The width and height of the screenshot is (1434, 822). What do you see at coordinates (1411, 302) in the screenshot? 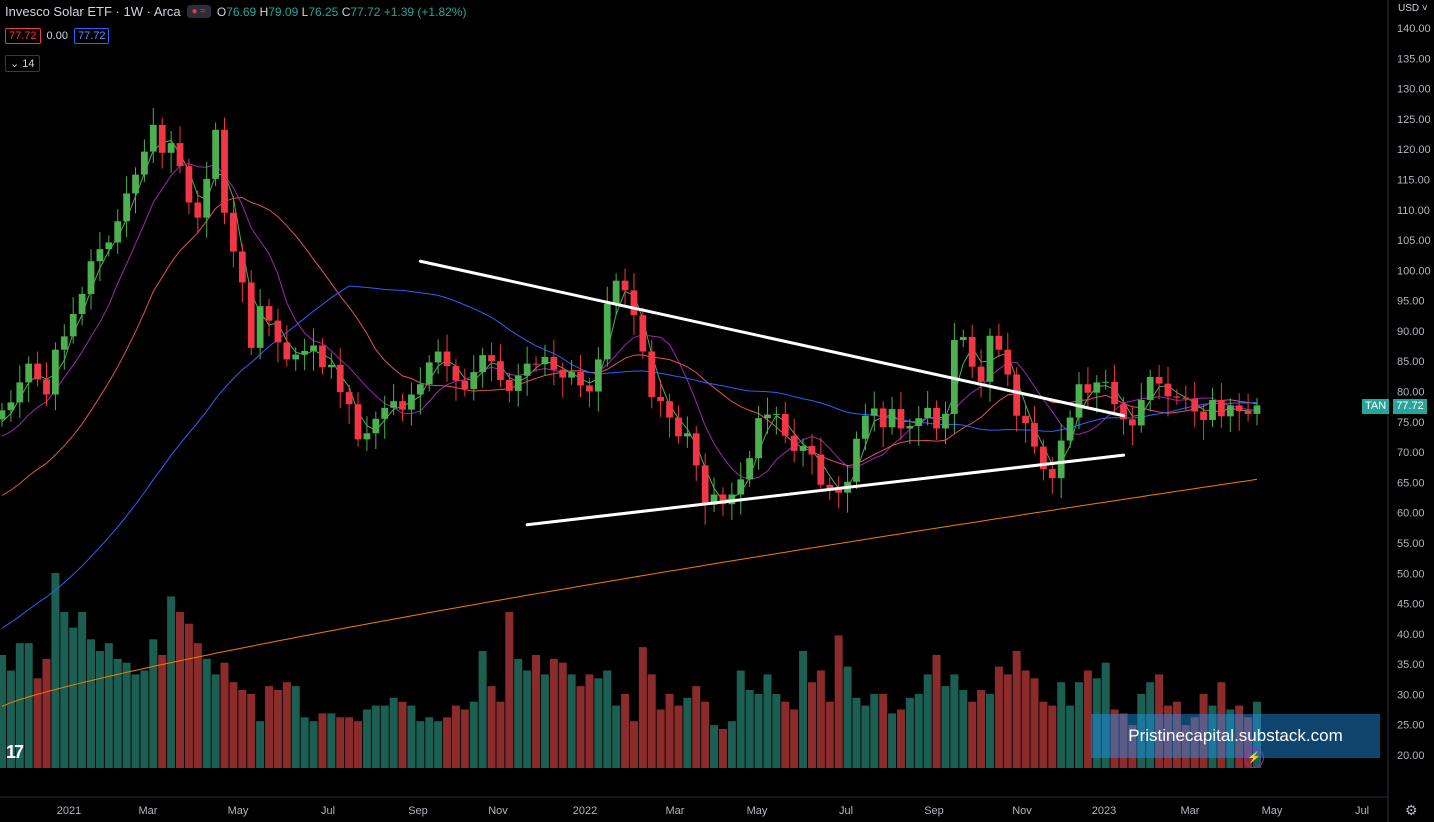
I see `price-tick-label: 95.00` at bounding box center [1411, 302].